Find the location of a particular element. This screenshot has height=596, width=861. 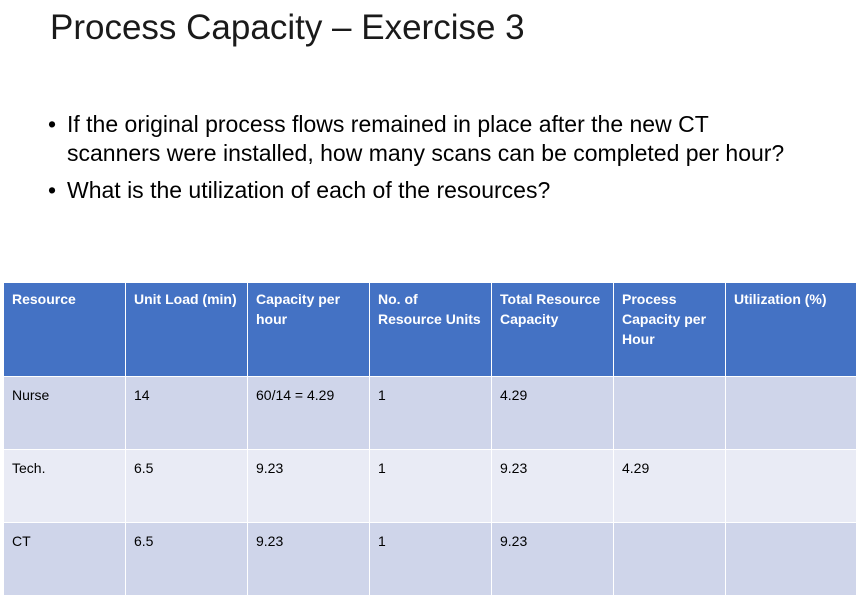

header-utilization: Utilization (%) is located at coordinates (791, 329).